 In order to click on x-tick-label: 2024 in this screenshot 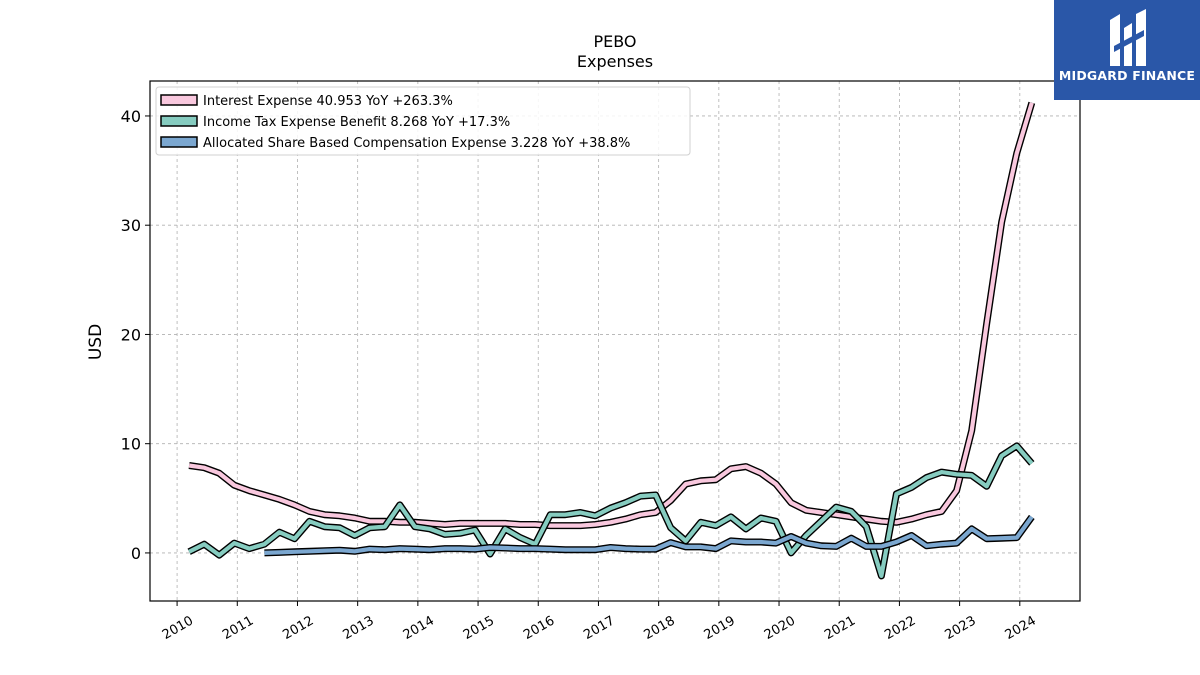, I will do `click(1021, 628)`.